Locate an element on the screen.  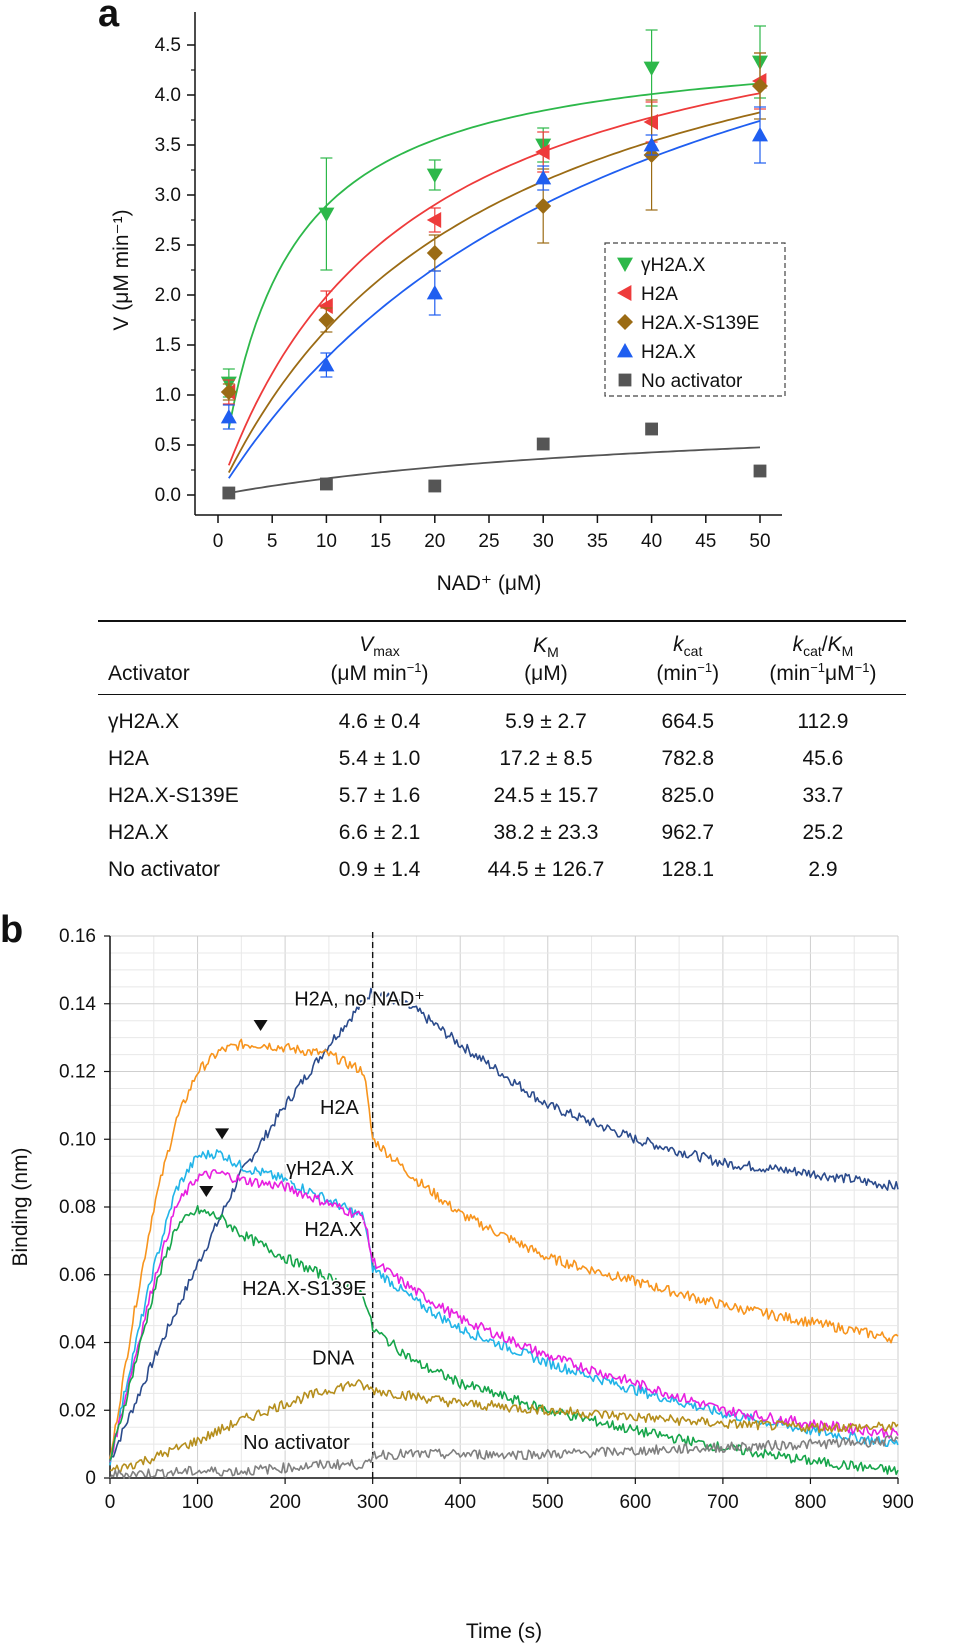
y-tick-label: 2.0 is located at coordinates (168, 295).